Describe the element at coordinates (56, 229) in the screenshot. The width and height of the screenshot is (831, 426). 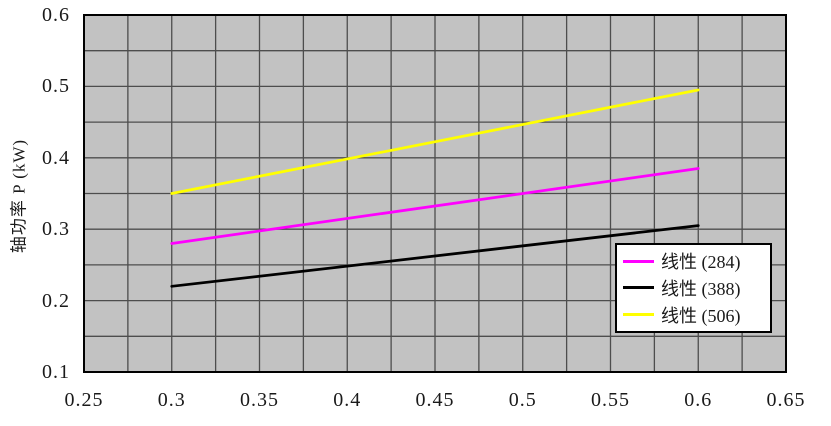
I see `y-tick-label: 0.3` at that location.